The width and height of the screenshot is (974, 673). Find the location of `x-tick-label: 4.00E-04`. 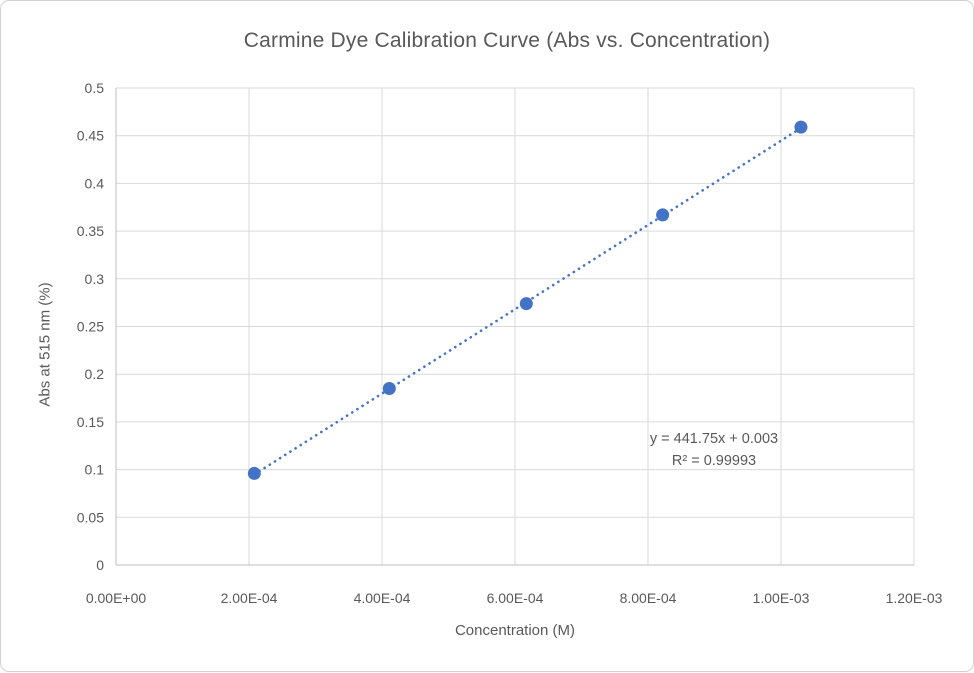

x-tick-label: 4.00E-04 is located at coordinates (382, 598).